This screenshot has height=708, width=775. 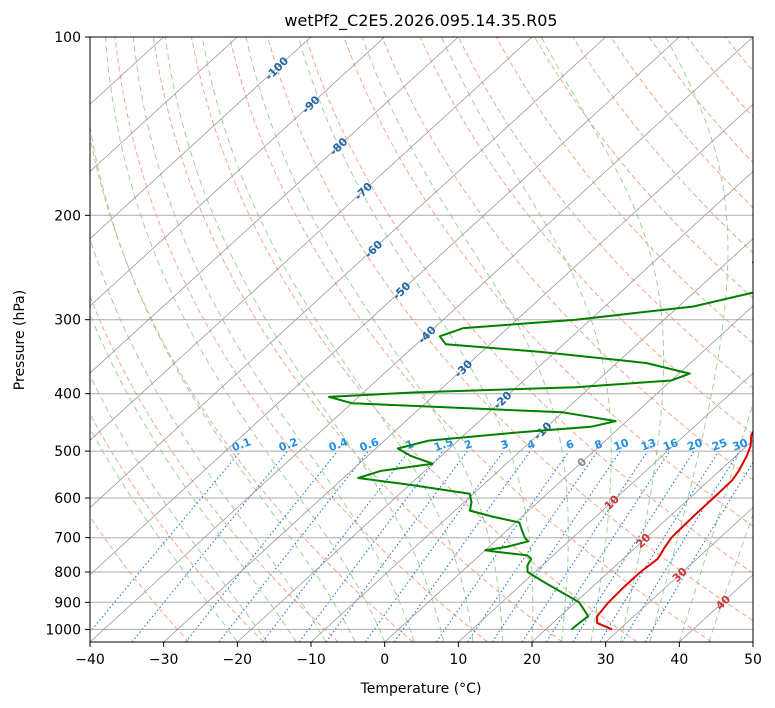 I want to click on y-tick-label: 700, so click(x=67, y=539).